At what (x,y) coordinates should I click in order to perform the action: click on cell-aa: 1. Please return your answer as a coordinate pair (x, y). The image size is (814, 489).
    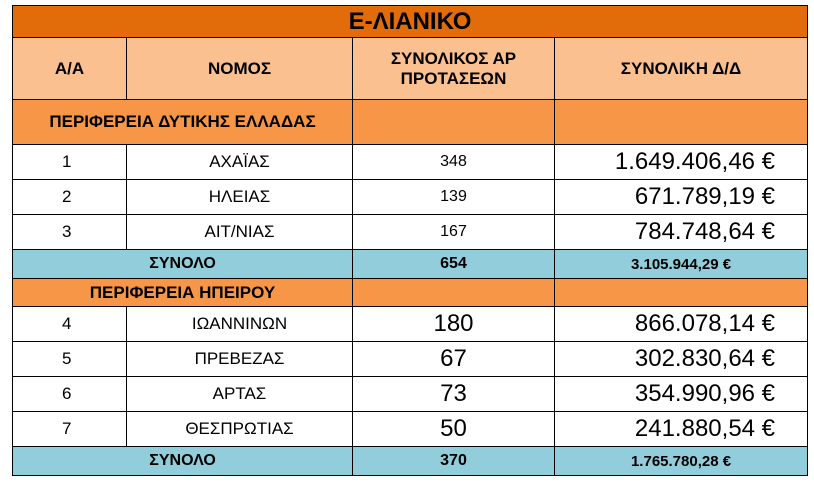
    Looking at the image, I should click on (69, 162).